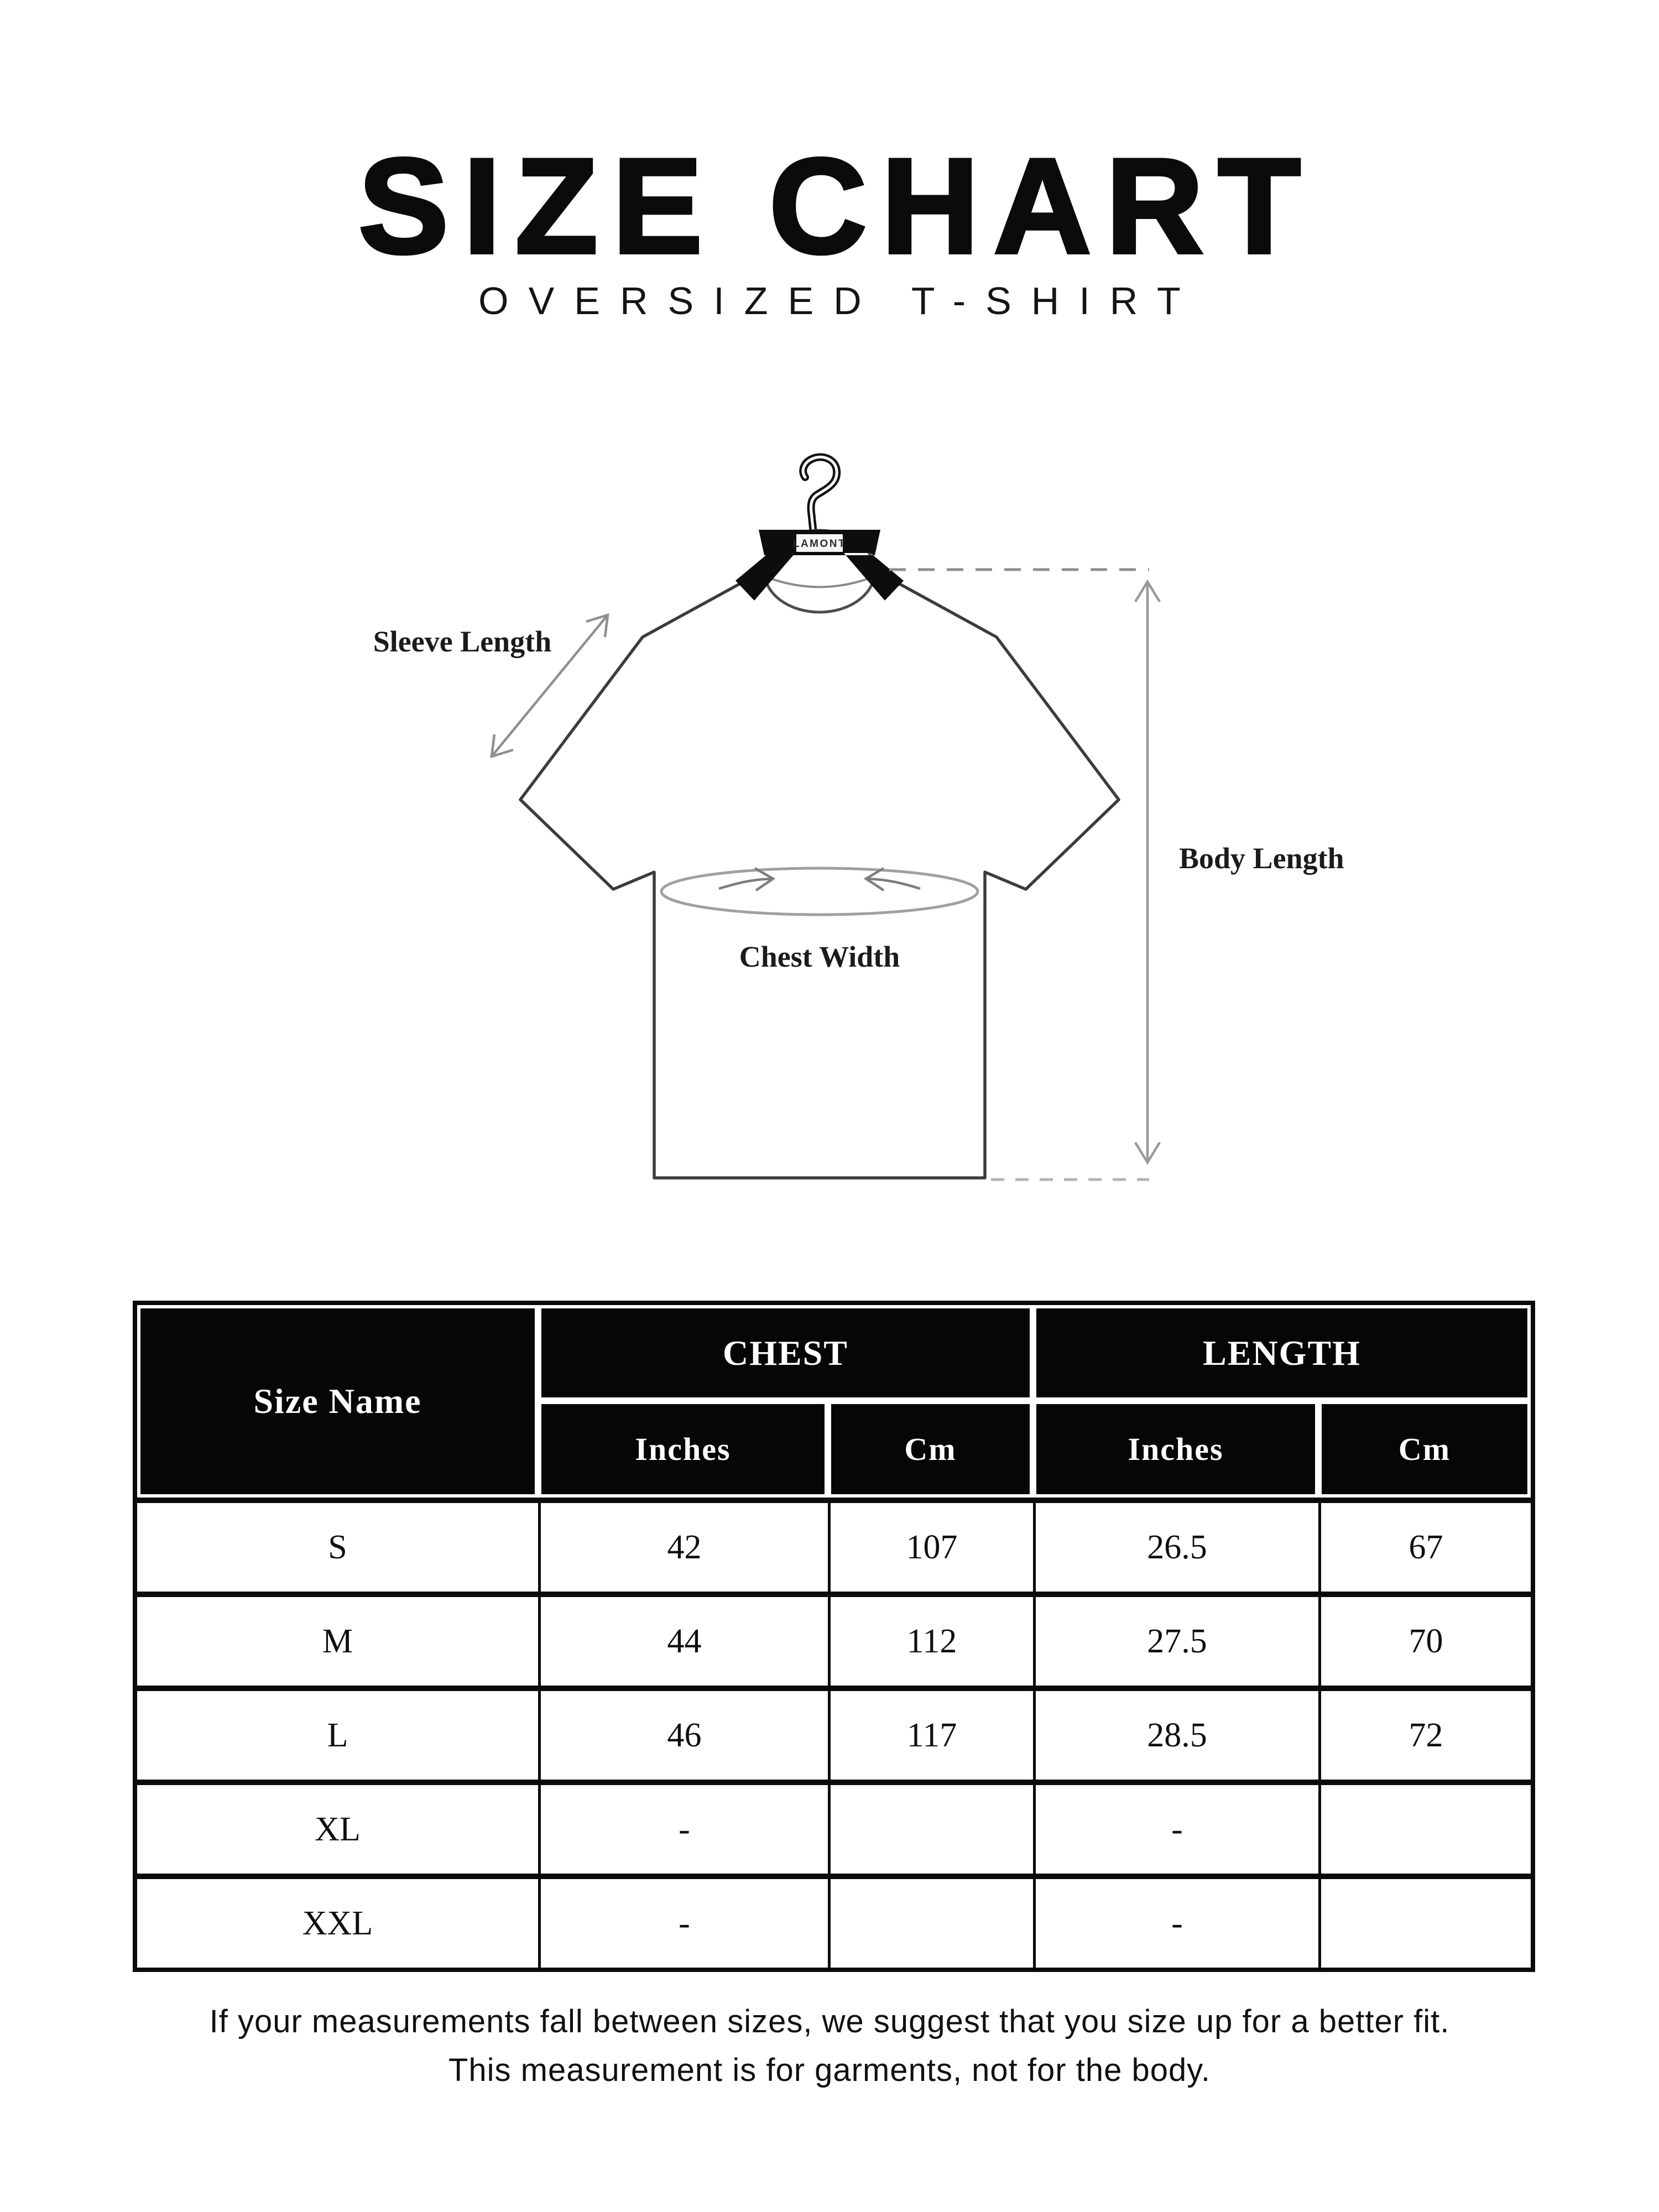 This screenshot has width=1659, height=2212. Describe the element at coordinates (874, 879) in the screenshot. I see `chest-arrowhead-right` at that location.